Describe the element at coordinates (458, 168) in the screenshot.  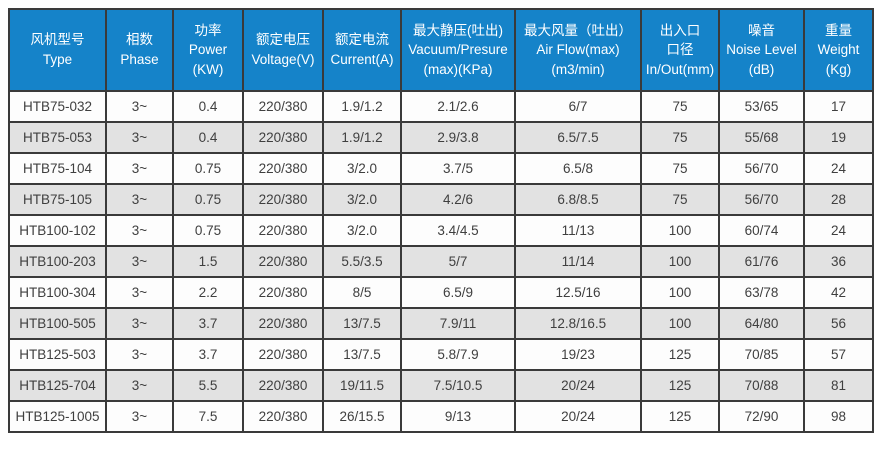
I see `cell-vacuum: 3.7/5` at that location.